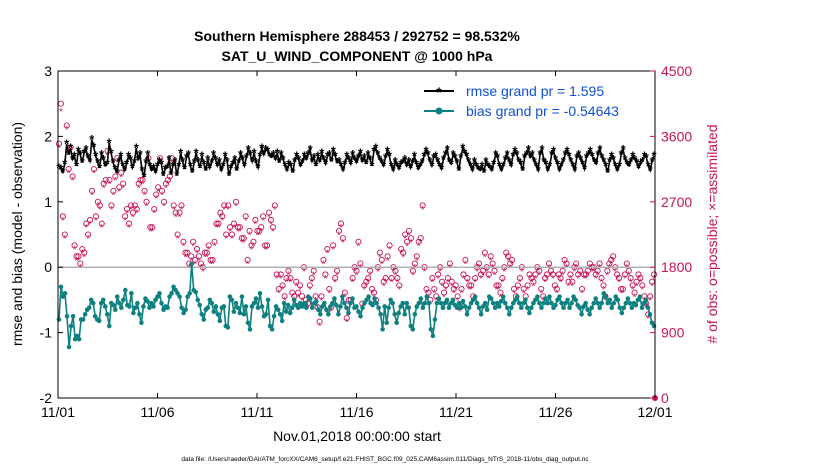  What do you see at coordinates (257, 412) in the screenshot?
I see `x-tick-label: 11/11` at bounding box center [257, 412].